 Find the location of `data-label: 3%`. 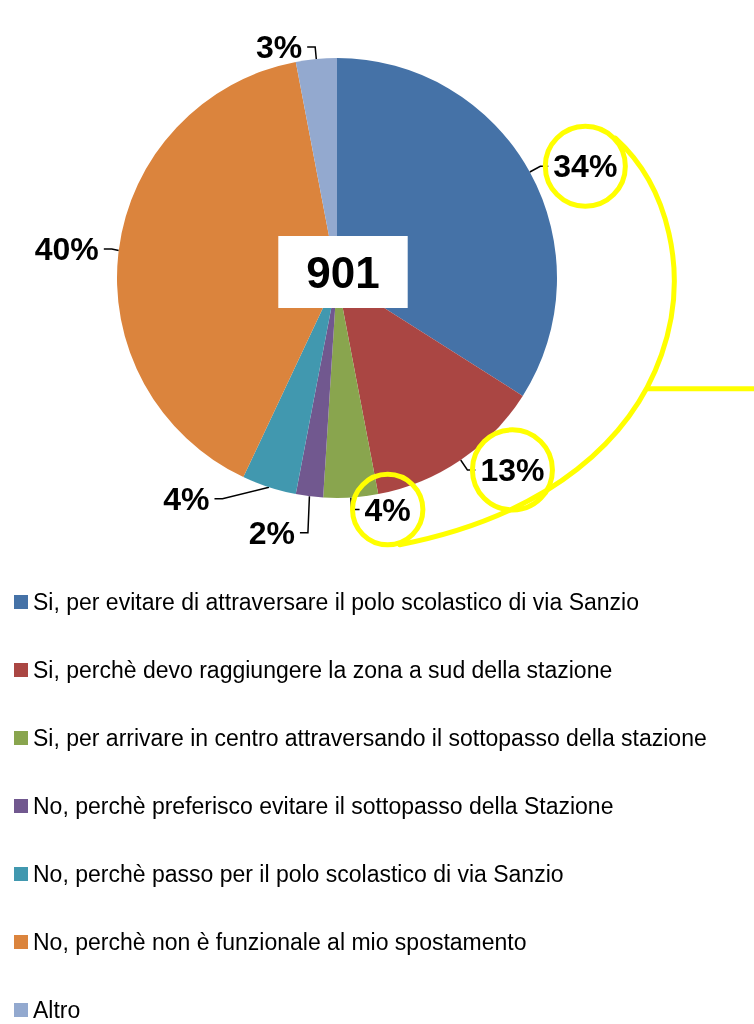

data-label: 3% is located at coordinates (279, 47).